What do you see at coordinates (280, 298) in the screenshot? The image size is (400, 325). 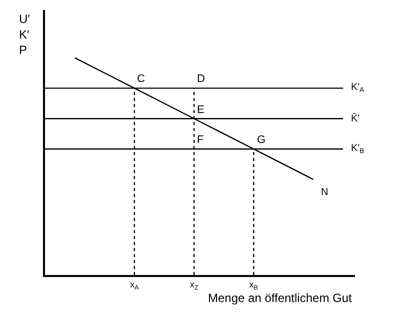 I see `x-axis-title: Menge an öffentlichem Gut` at bounding box center [280, 298].